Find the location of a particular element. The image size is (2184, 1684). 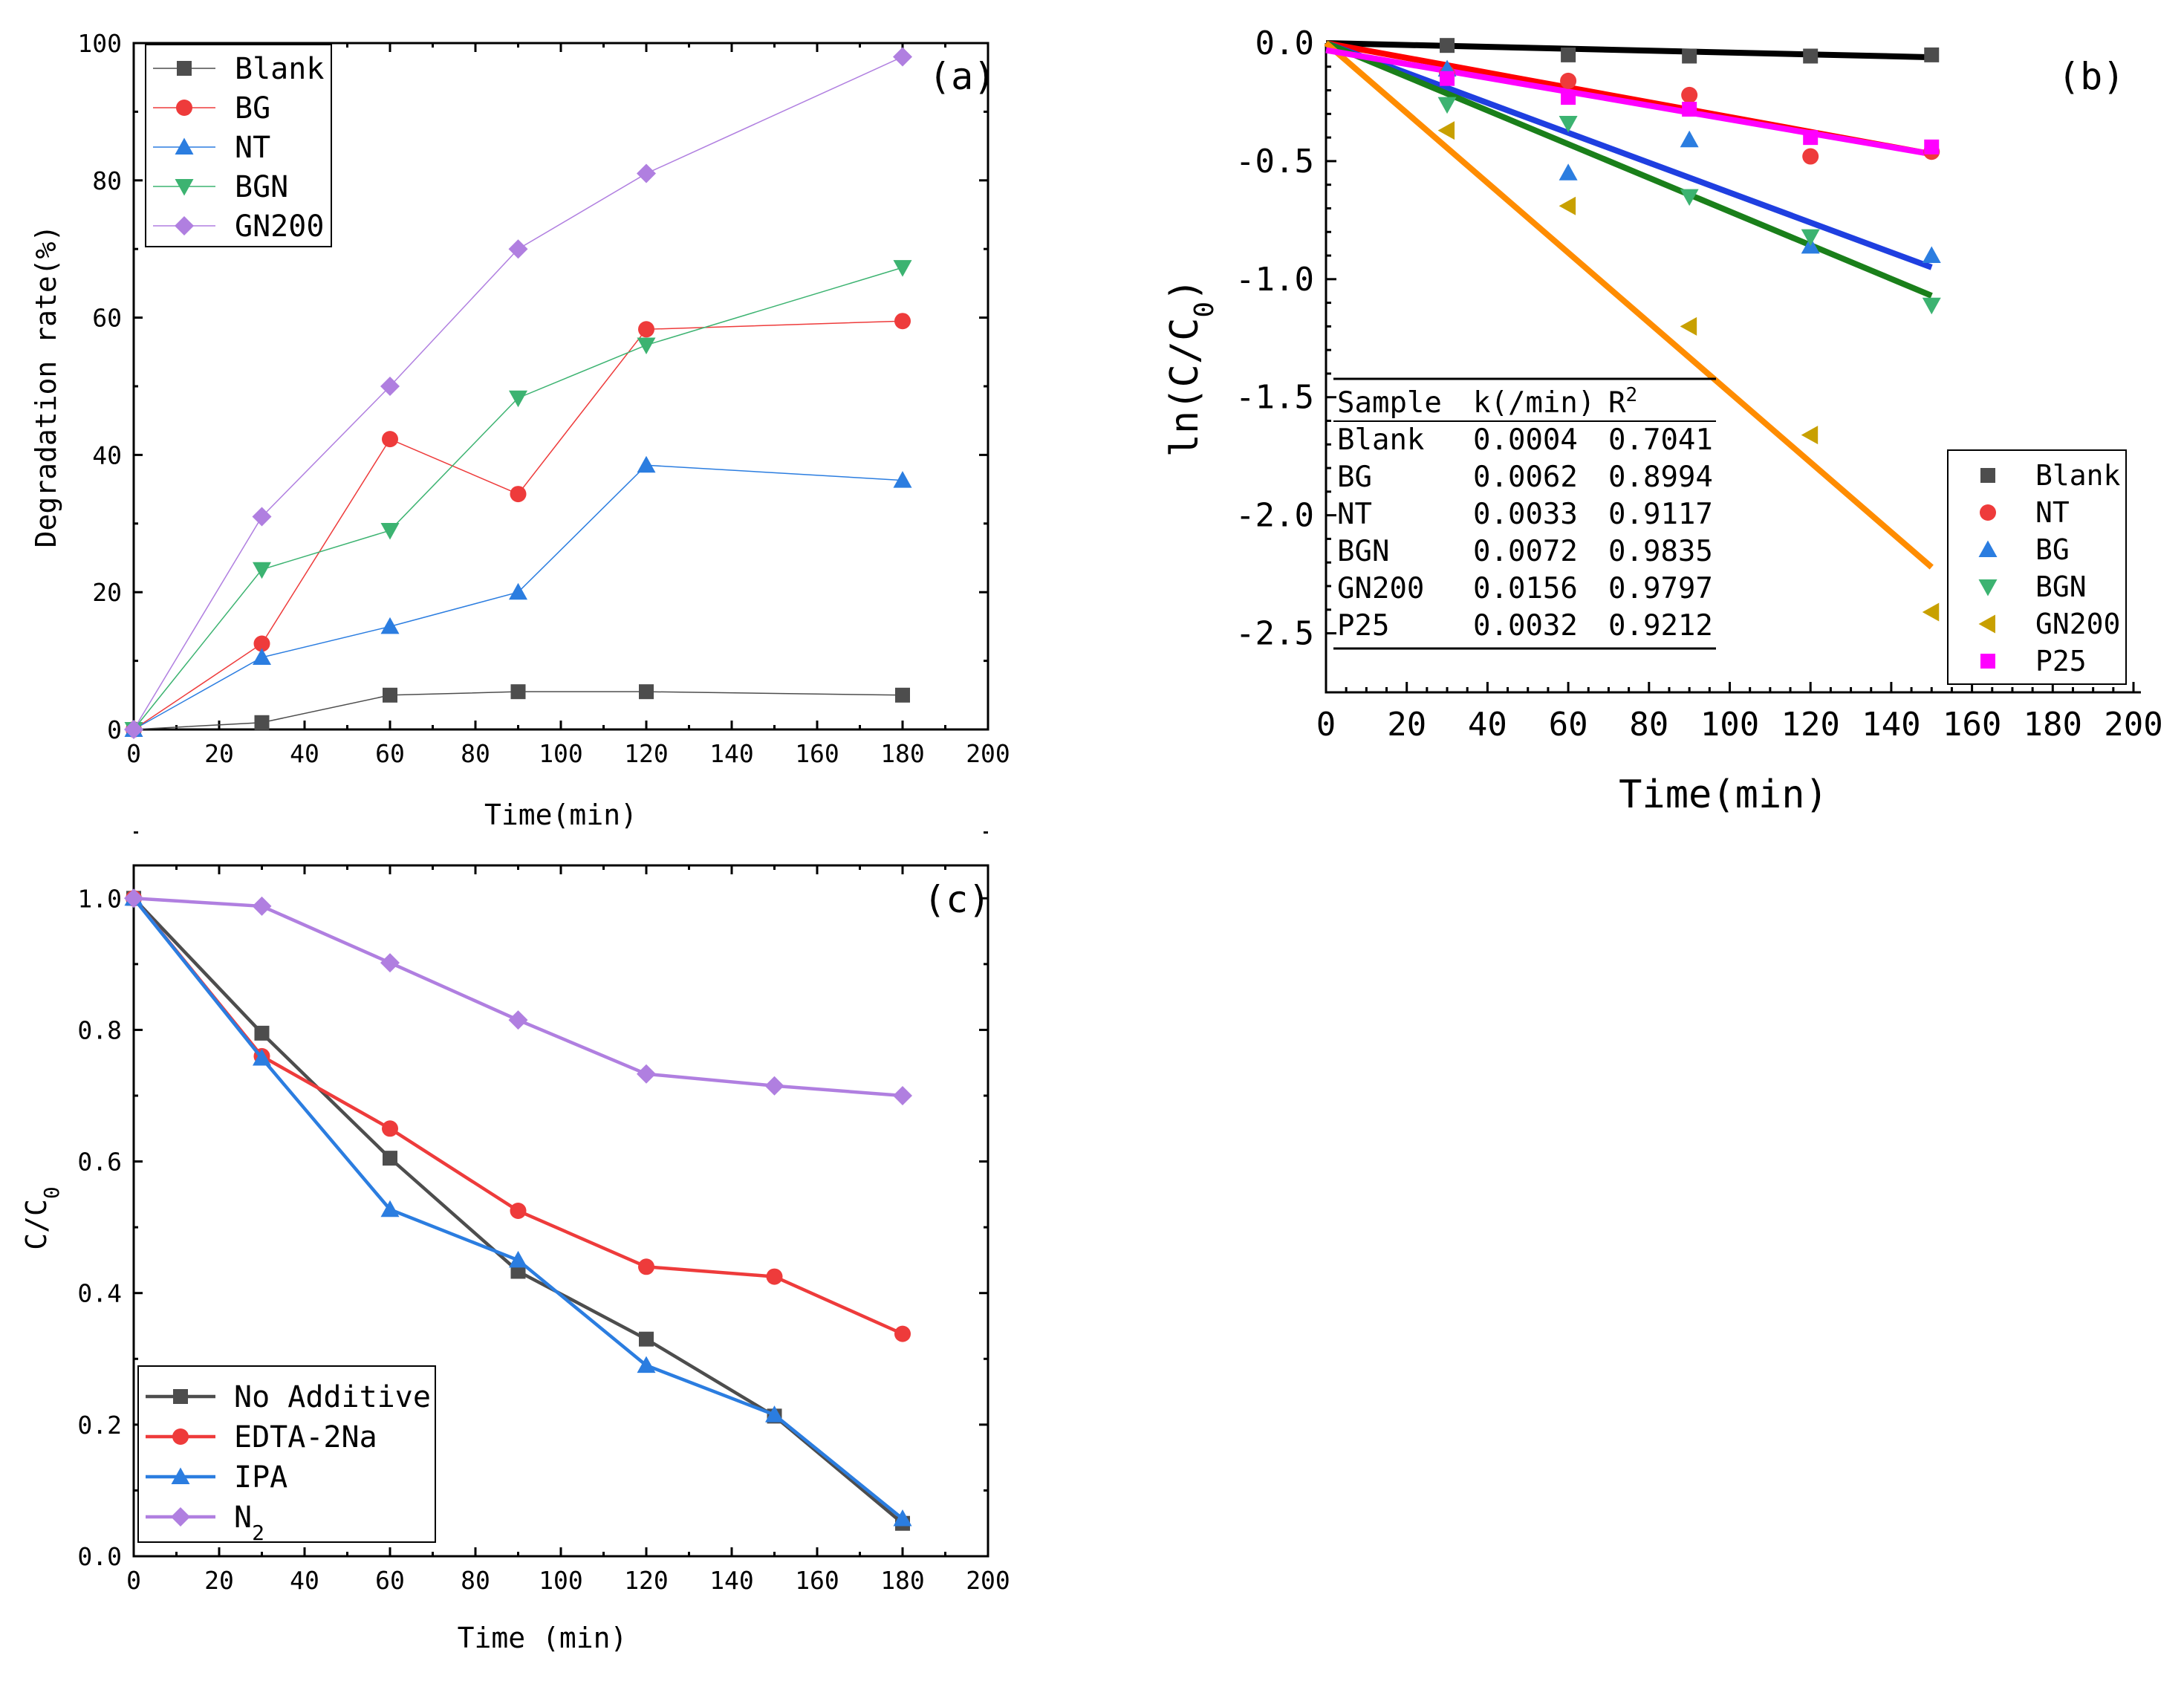

b-point-bg is located at coordinates (1690, 139).